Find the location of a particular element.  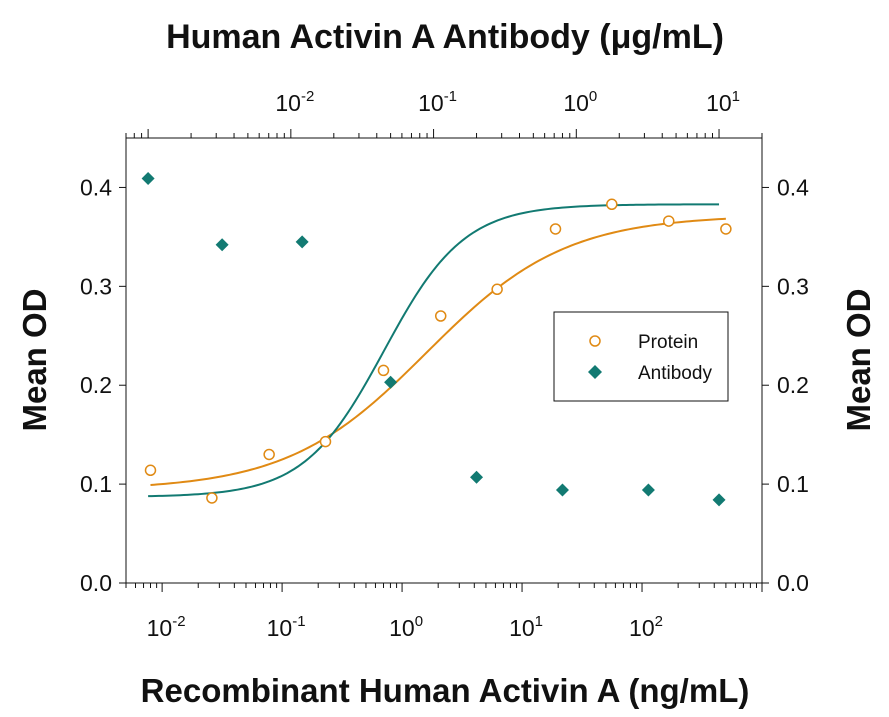

legend-marker-protein is located at coordinates (595, 341).